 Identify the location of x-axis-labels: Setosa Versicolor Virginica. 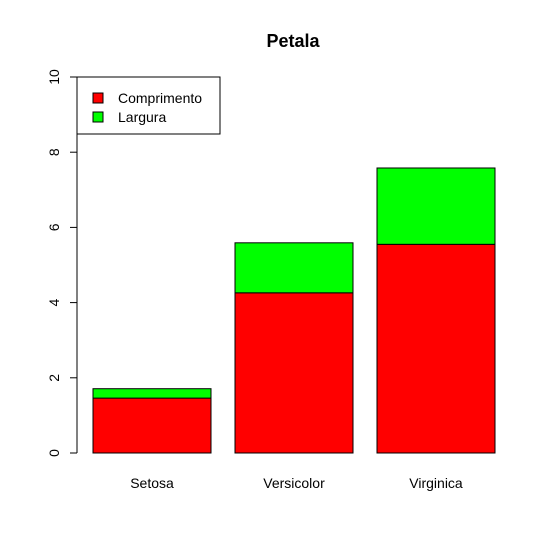
(296, 483).